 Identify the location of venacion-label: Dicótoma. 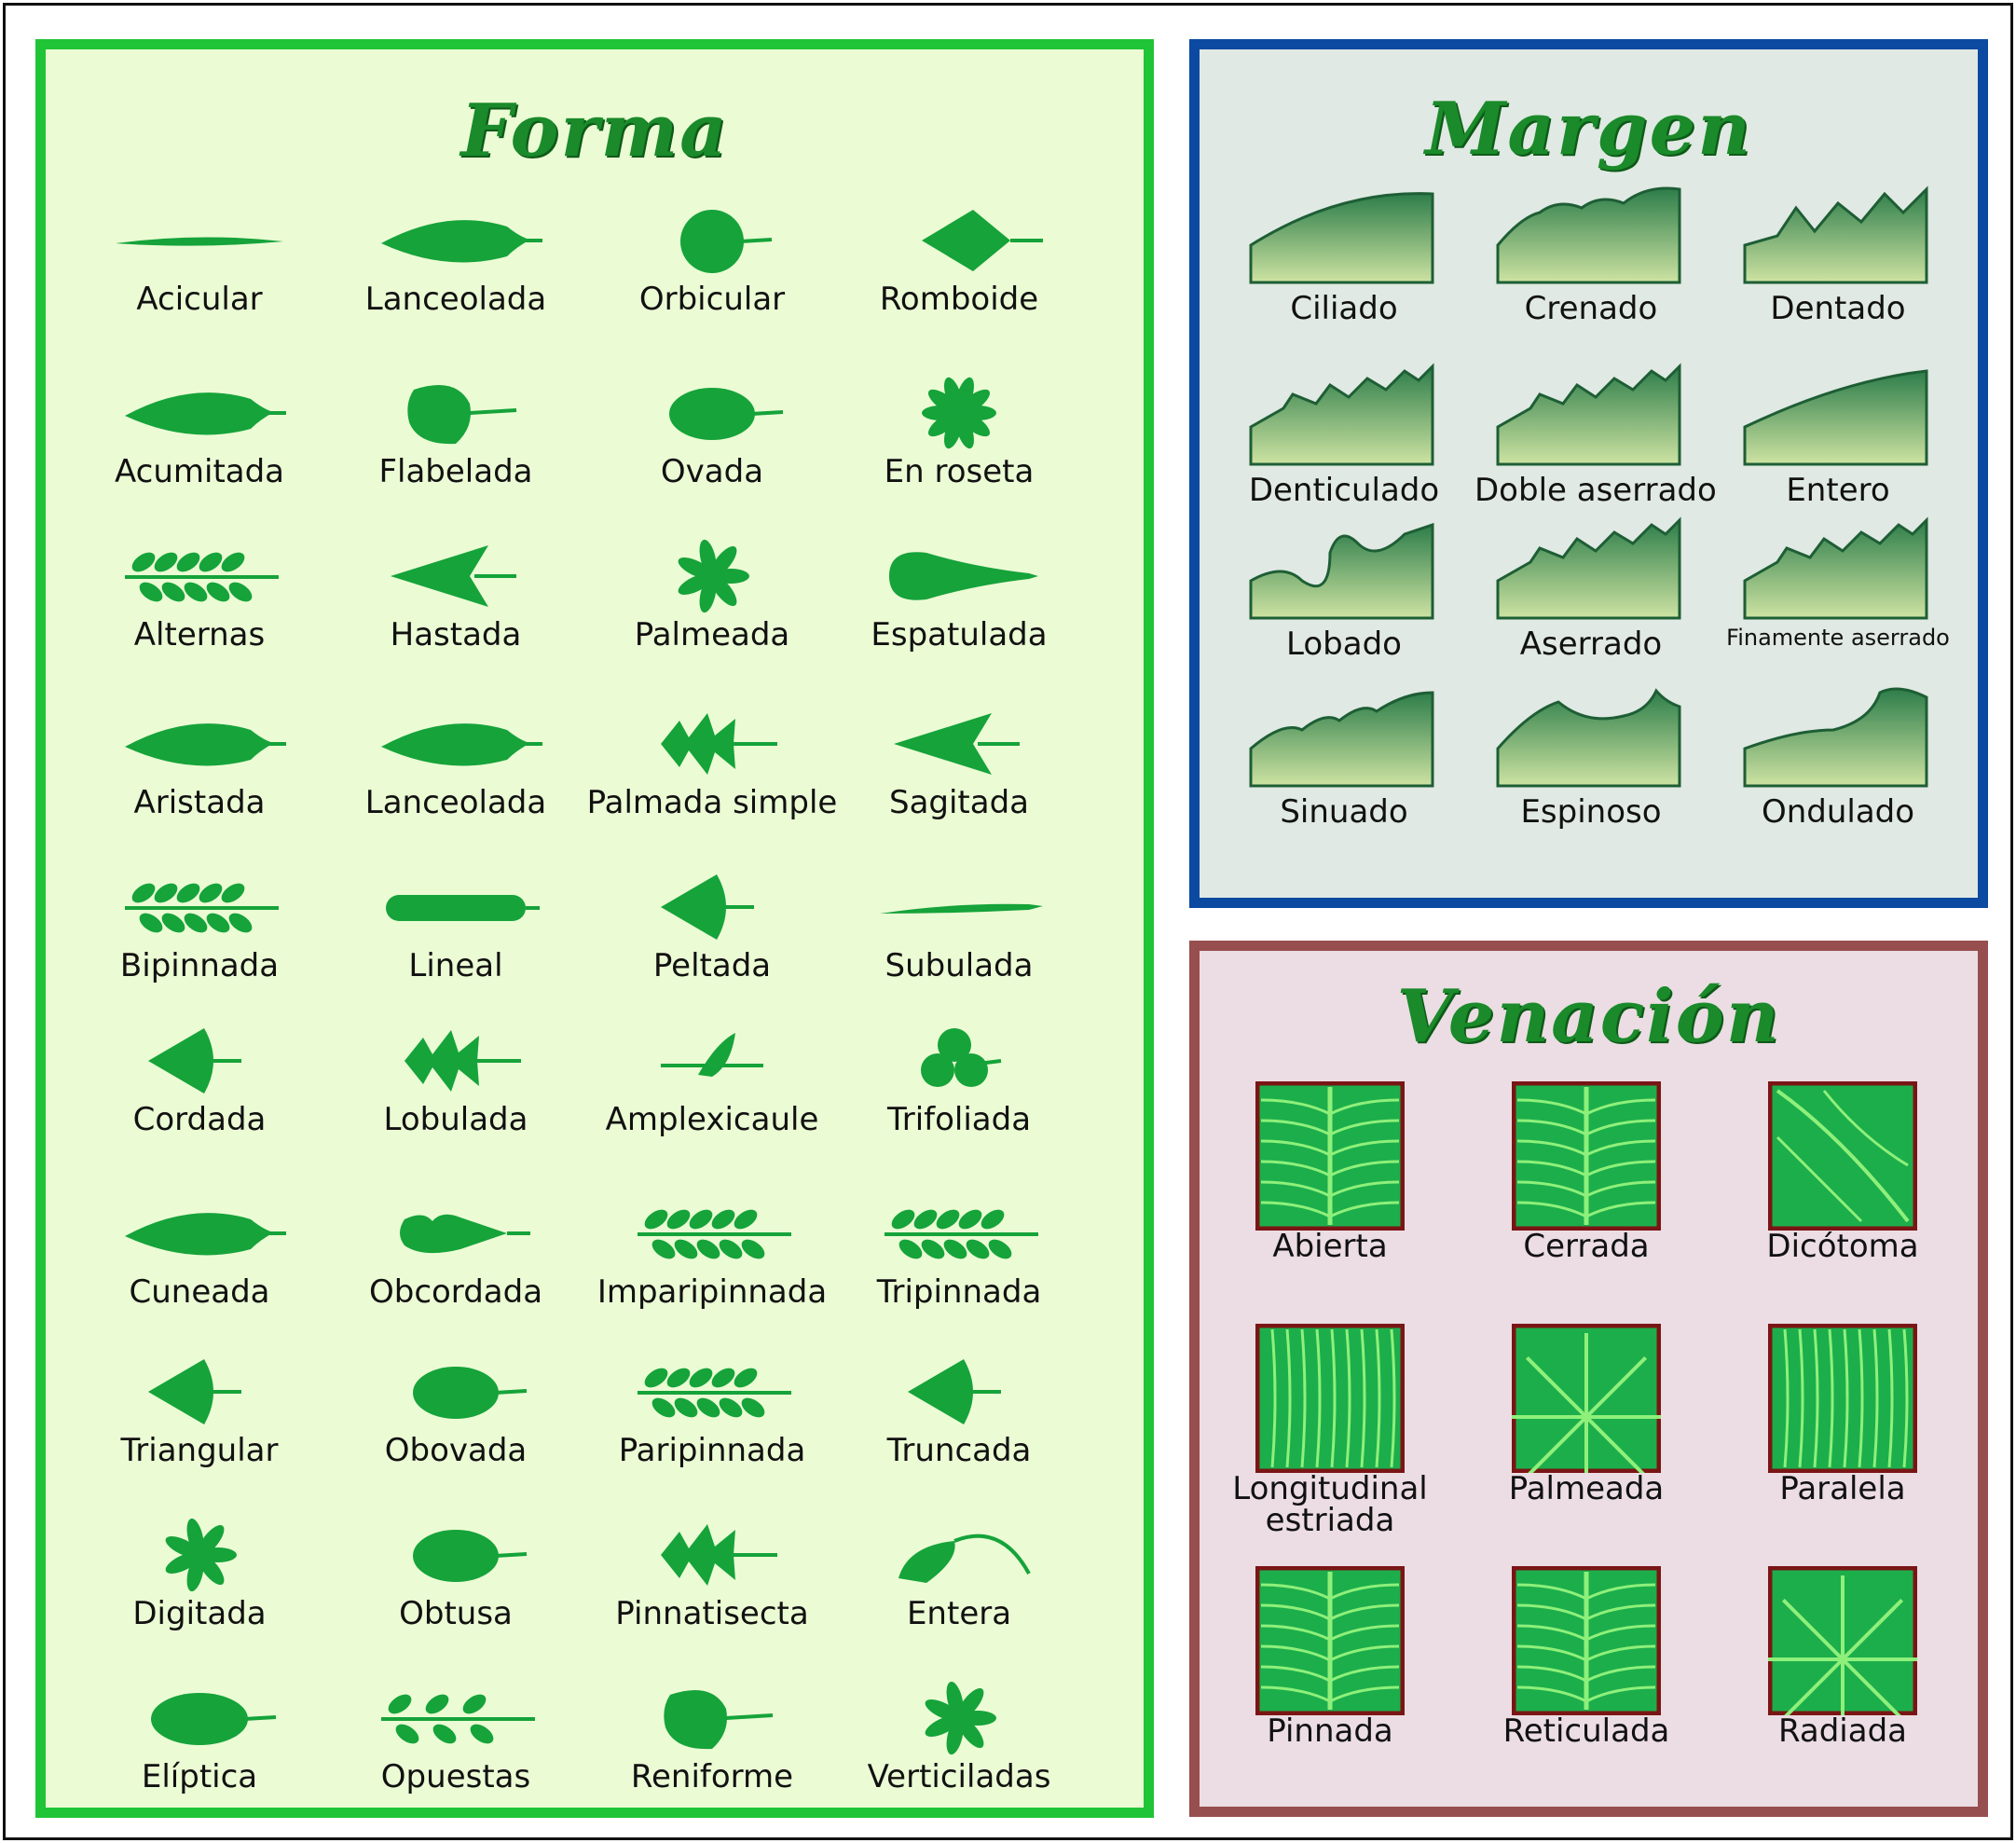
(1843, 1246).